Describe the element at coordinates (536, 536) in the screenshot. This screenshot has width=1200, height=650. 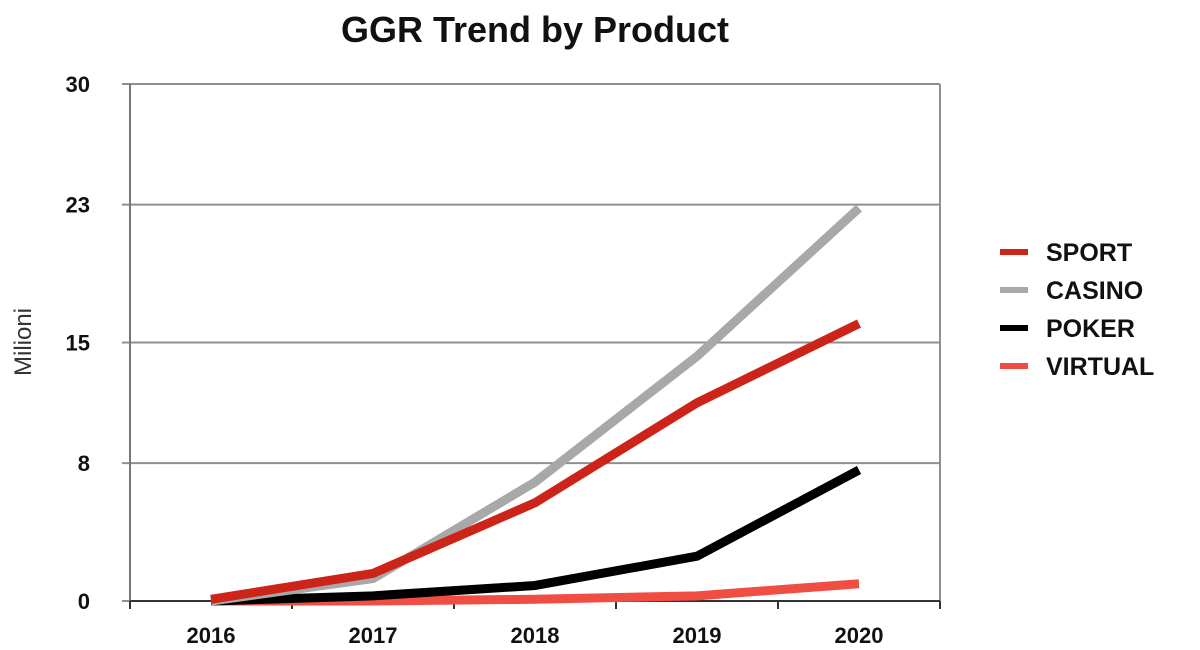
I see `series-line-poker` at that location.